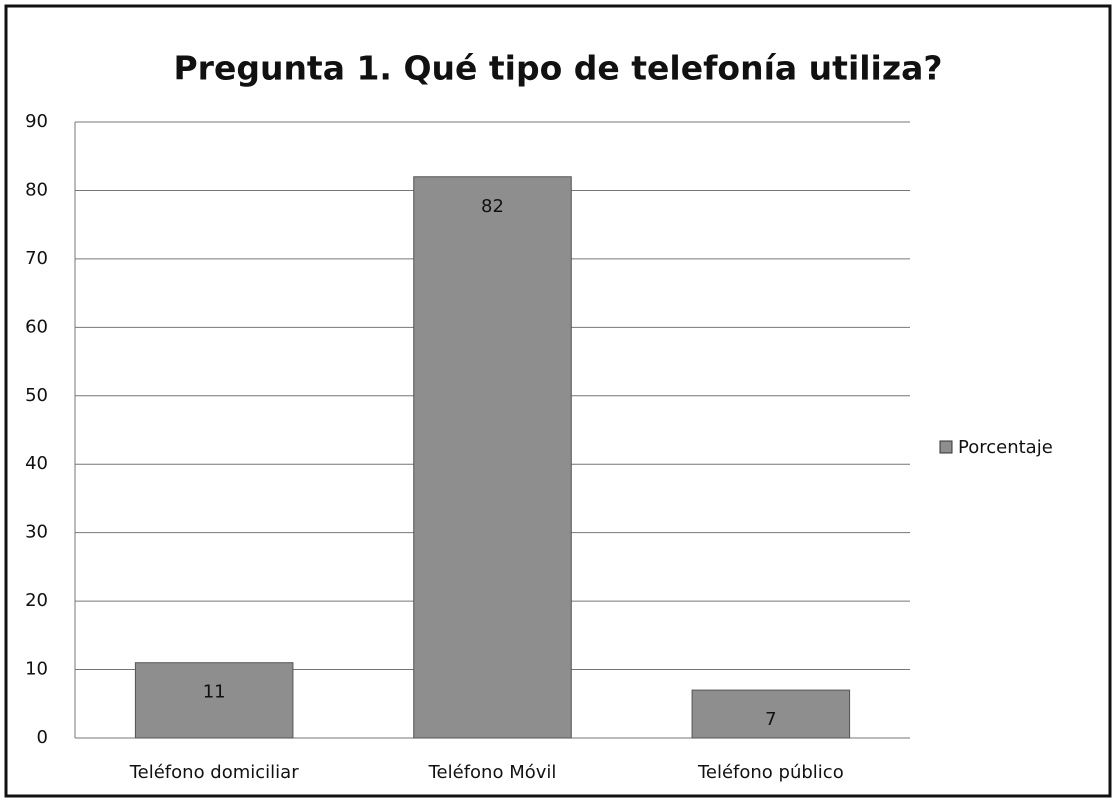  I want to click on y-tick-label: 10, so click(36, 669).